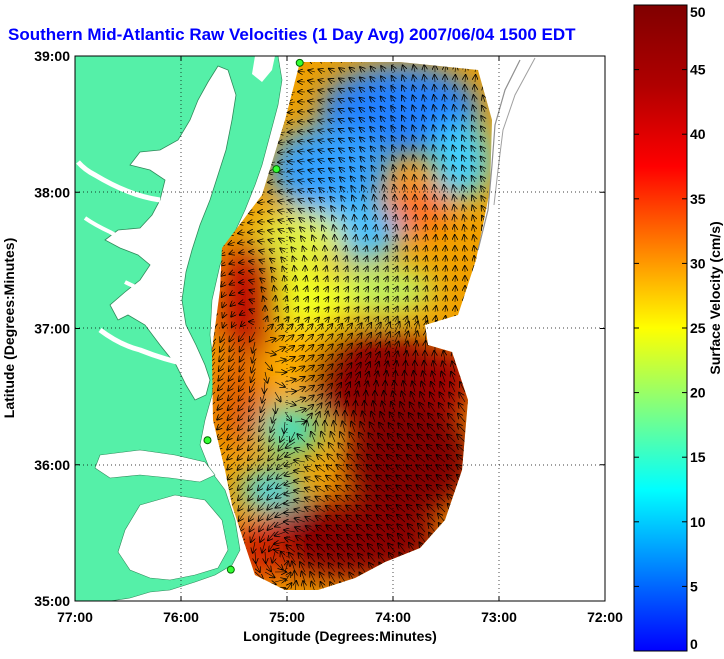 This screenshot has width=724, height=659. What do you see at coordinates (698, 263) in the screenshot?
I see `colorbar-tick-label: 30` at bounding box center [698, 263].